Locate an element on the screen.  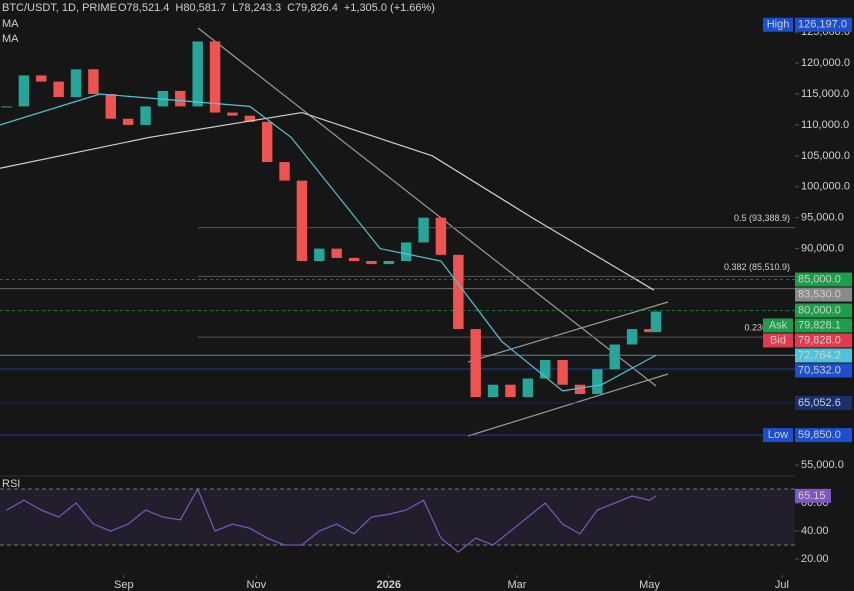
y-tick-label: 55,000.0 is located at coordinates (822, 465).